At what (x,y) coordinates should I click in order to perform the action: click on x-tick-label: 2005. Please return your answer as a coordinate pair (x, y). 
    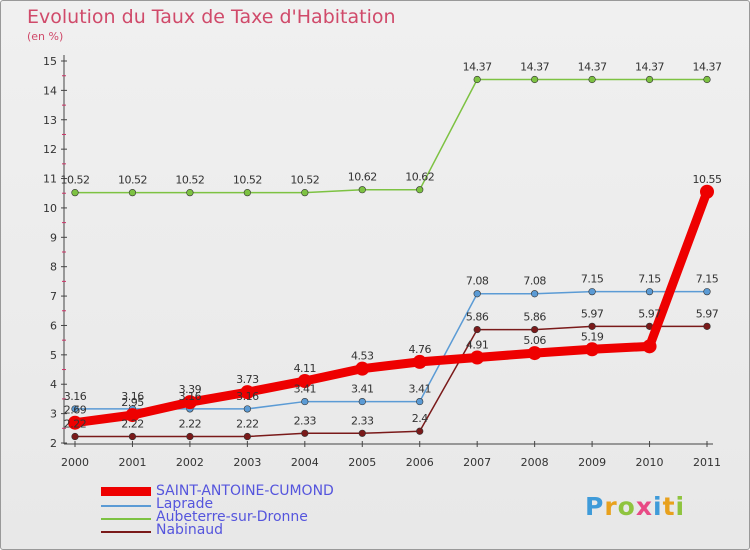
    Looking at the image, I should click on (362, 462).